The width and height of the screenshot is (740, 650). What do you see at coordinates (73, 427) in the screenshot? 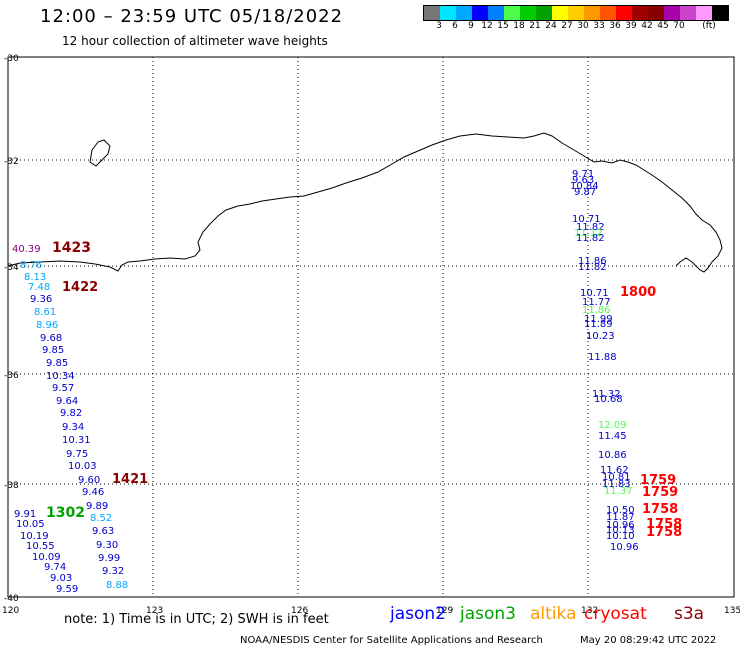
I see `wave-height-value: 9.34` at bounding box center [73, 427].